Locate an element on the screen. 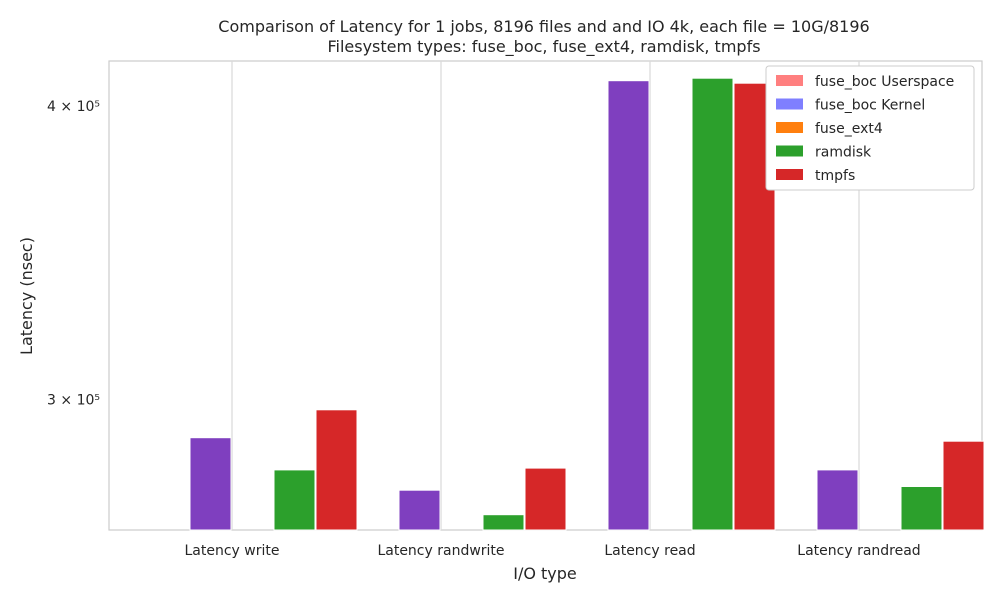 The width and height of the screenshot is (1000, 600). x-tick-label: Latency randread is located at coordinates (858, 551).